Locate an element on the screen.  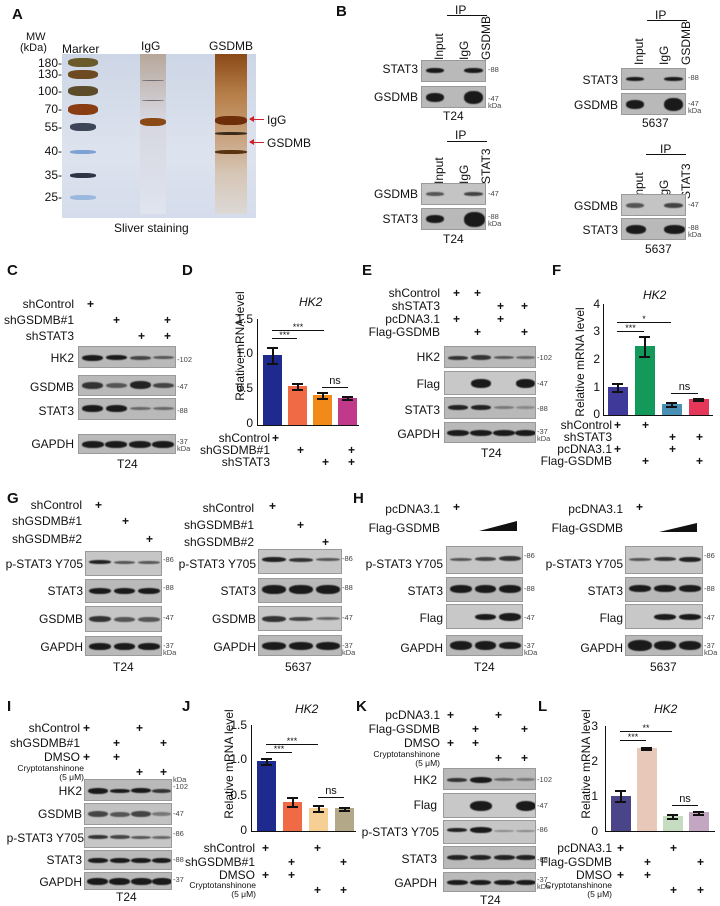
cond-concentration: (5 μM) is located at coordinates (71, 777).